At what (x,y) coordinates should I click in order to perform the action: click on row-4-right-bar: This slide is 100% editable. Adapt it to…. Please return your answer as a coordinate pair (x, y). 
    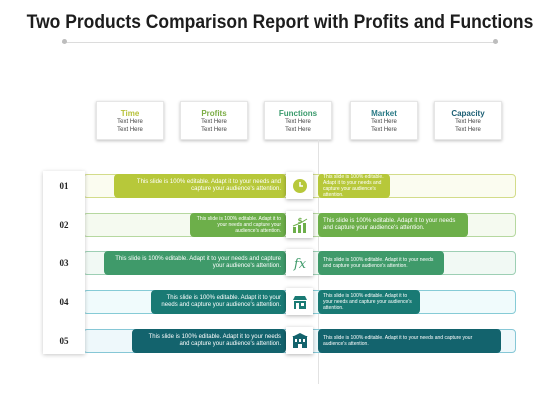
    Looking at the image, I should click on (369, 302).